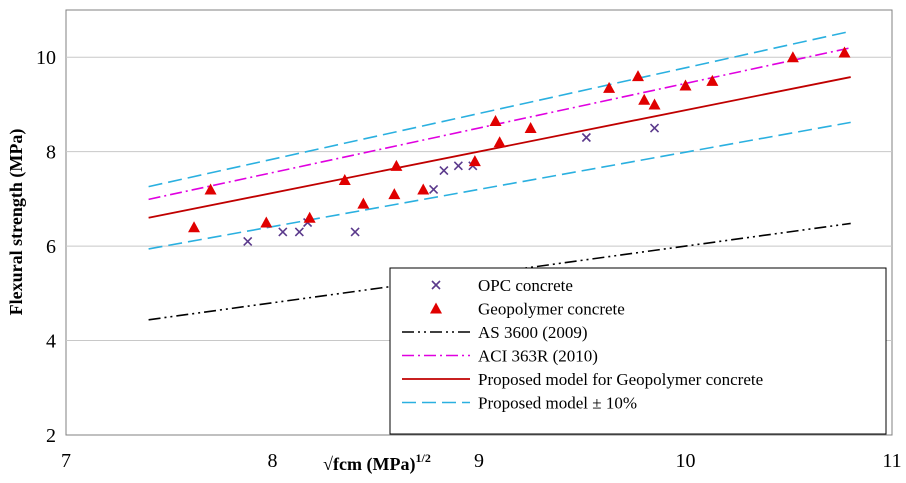  What do you see at coordinates (16, 222) in the screenshot?
I see `y-axis-title: Flexural strength (MPa)` at bounding box center [16, 222].